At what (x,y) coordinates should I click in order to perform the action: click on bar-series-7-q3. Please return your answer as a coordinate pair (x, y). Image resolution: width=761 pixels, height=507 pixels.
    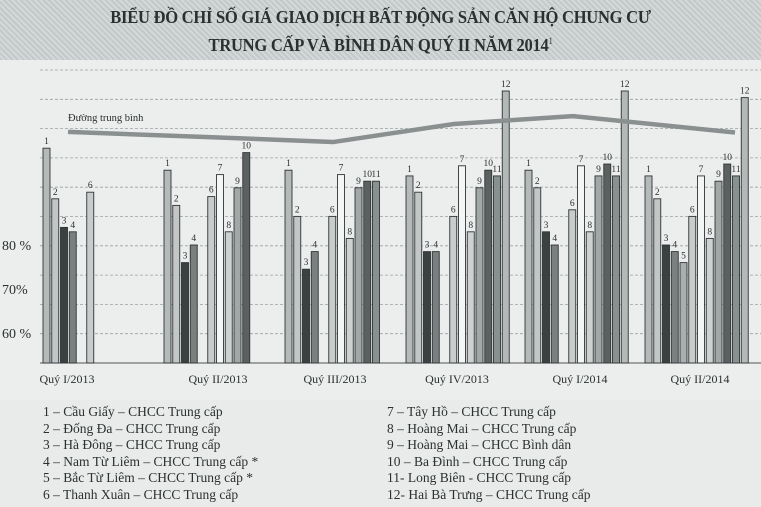
    Looking at the image, I should click on (341, 269).